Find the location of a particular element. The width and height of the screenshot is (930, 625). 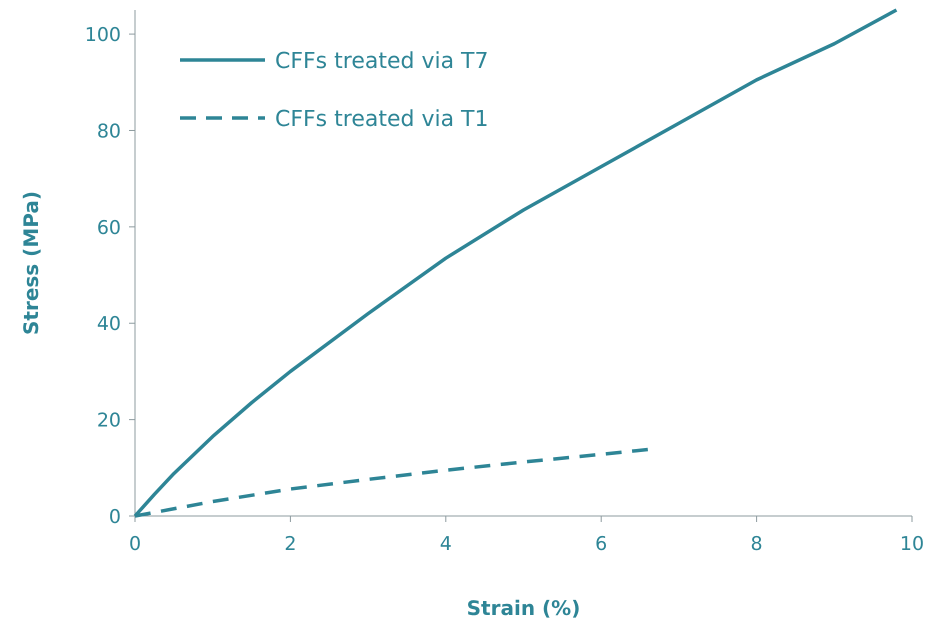

y-tick-label: 20 is located at coordinates (108, 421).